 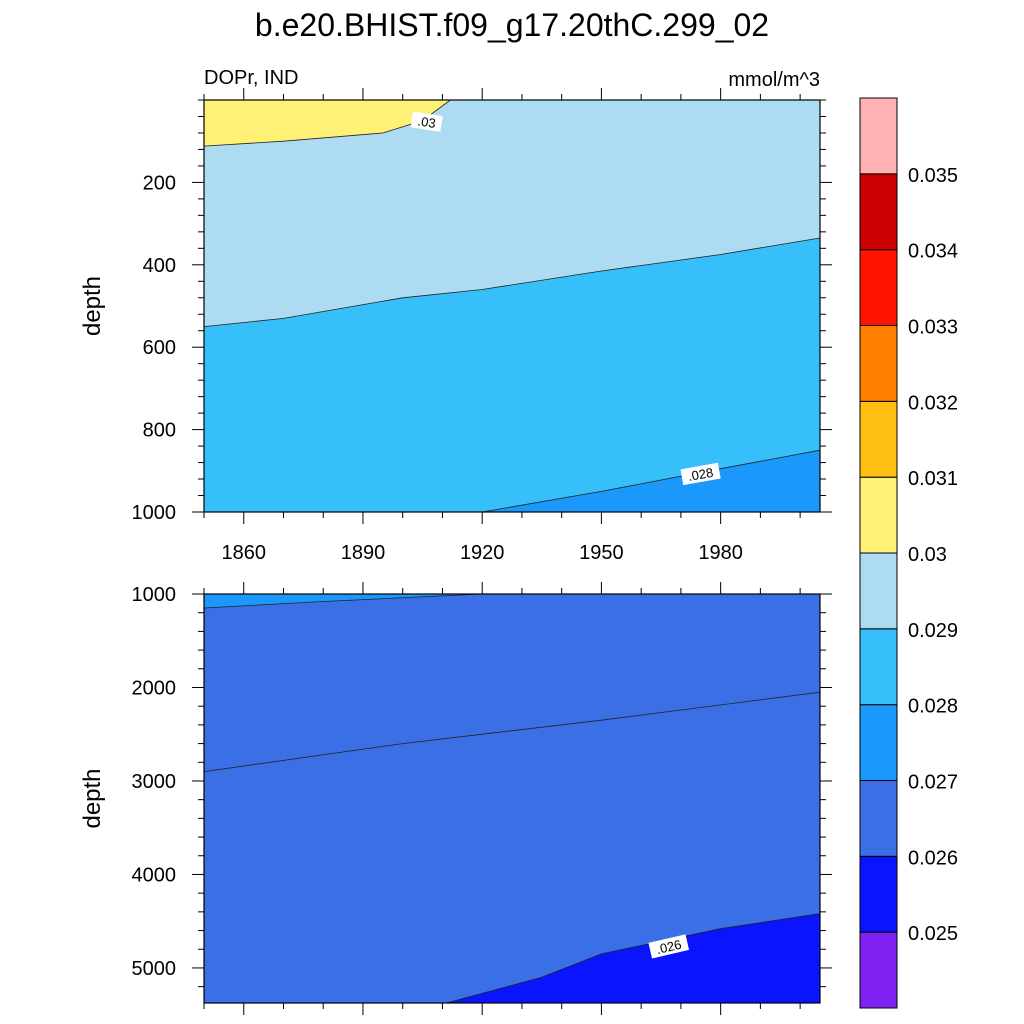 I want to click on contour-label: .03, so click(x=426, y=121).